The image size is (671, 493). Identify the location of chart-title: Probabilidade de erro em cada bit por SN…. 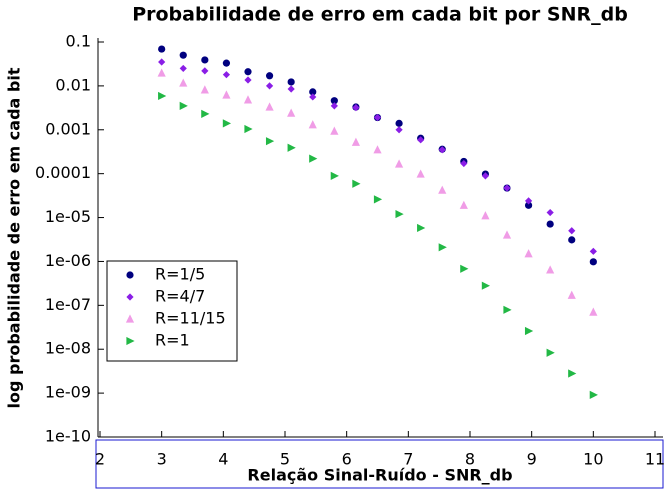
(380, 15).